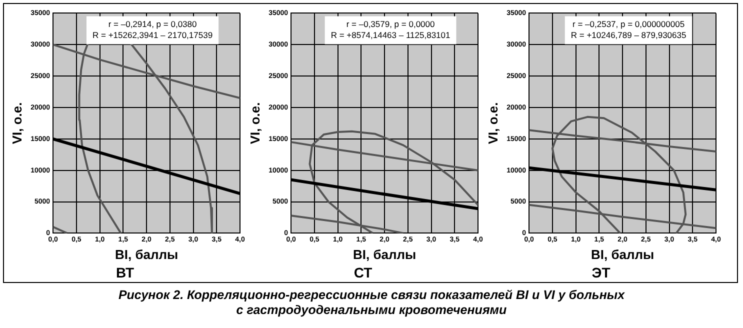 The image size is (743, 328). I want to click on text: Рисунок 2. Корреляционно-регрессионные связи показателей BI и VI у больных, so click(371, 295).